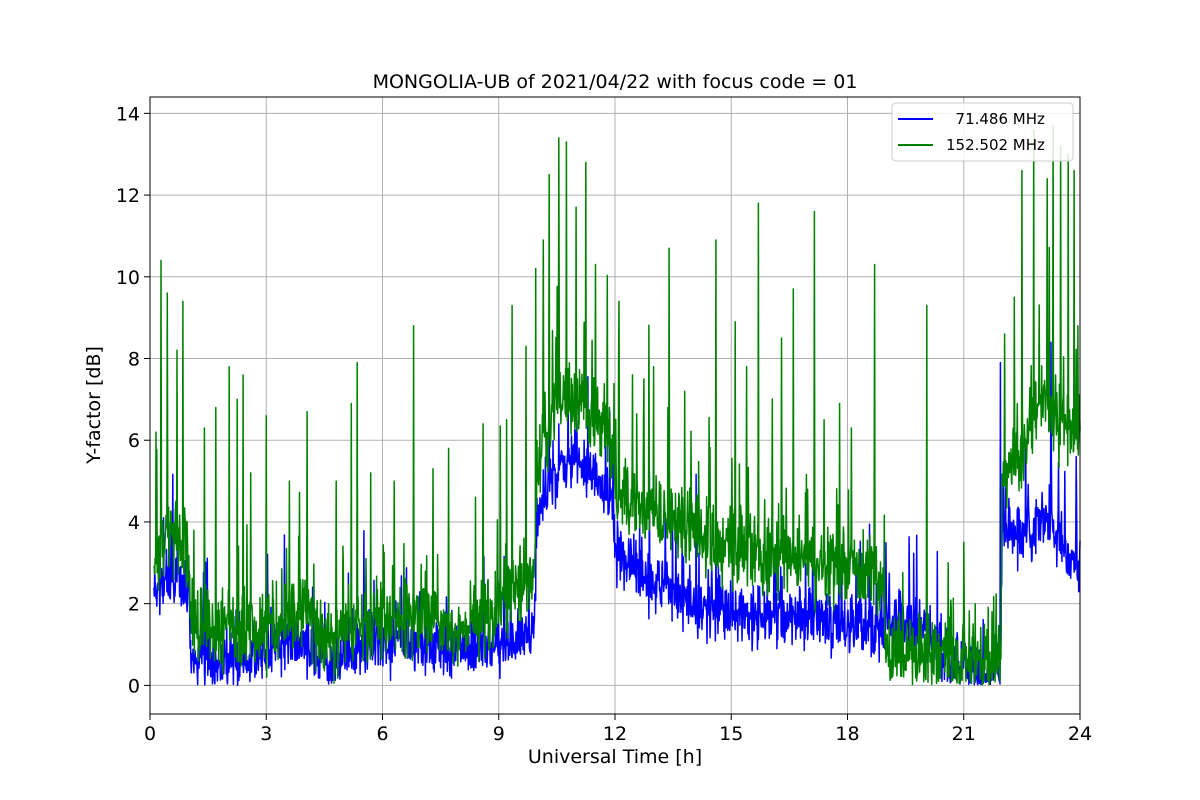 The image size is (1200, 800). I want to click on x-tick-label: 12, so click(615, 734).